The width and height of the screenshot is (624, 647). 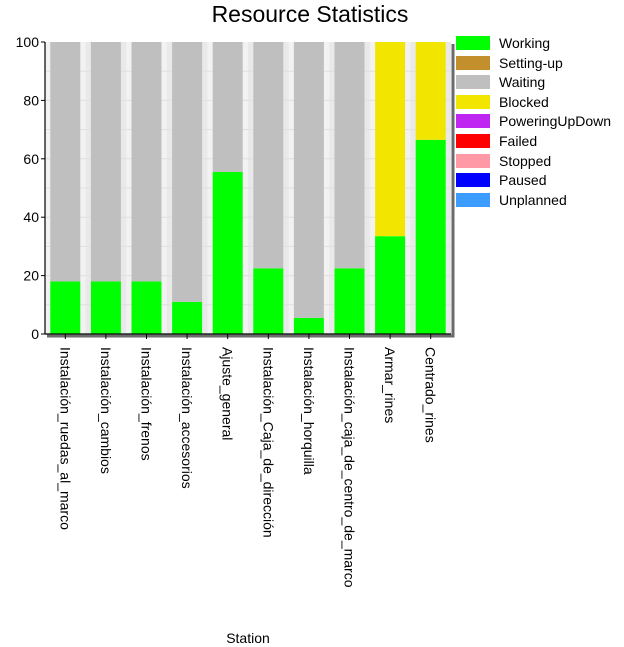 I want to click on x-tick-label: Instalación_horquilla, so click(x=309, y=411).